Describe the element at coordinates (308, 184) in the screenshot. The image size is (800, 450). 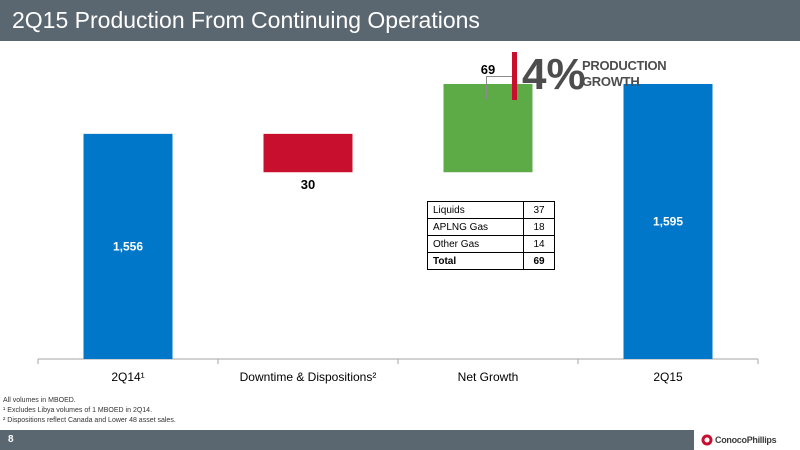
I see `data-label: 30` at that location.